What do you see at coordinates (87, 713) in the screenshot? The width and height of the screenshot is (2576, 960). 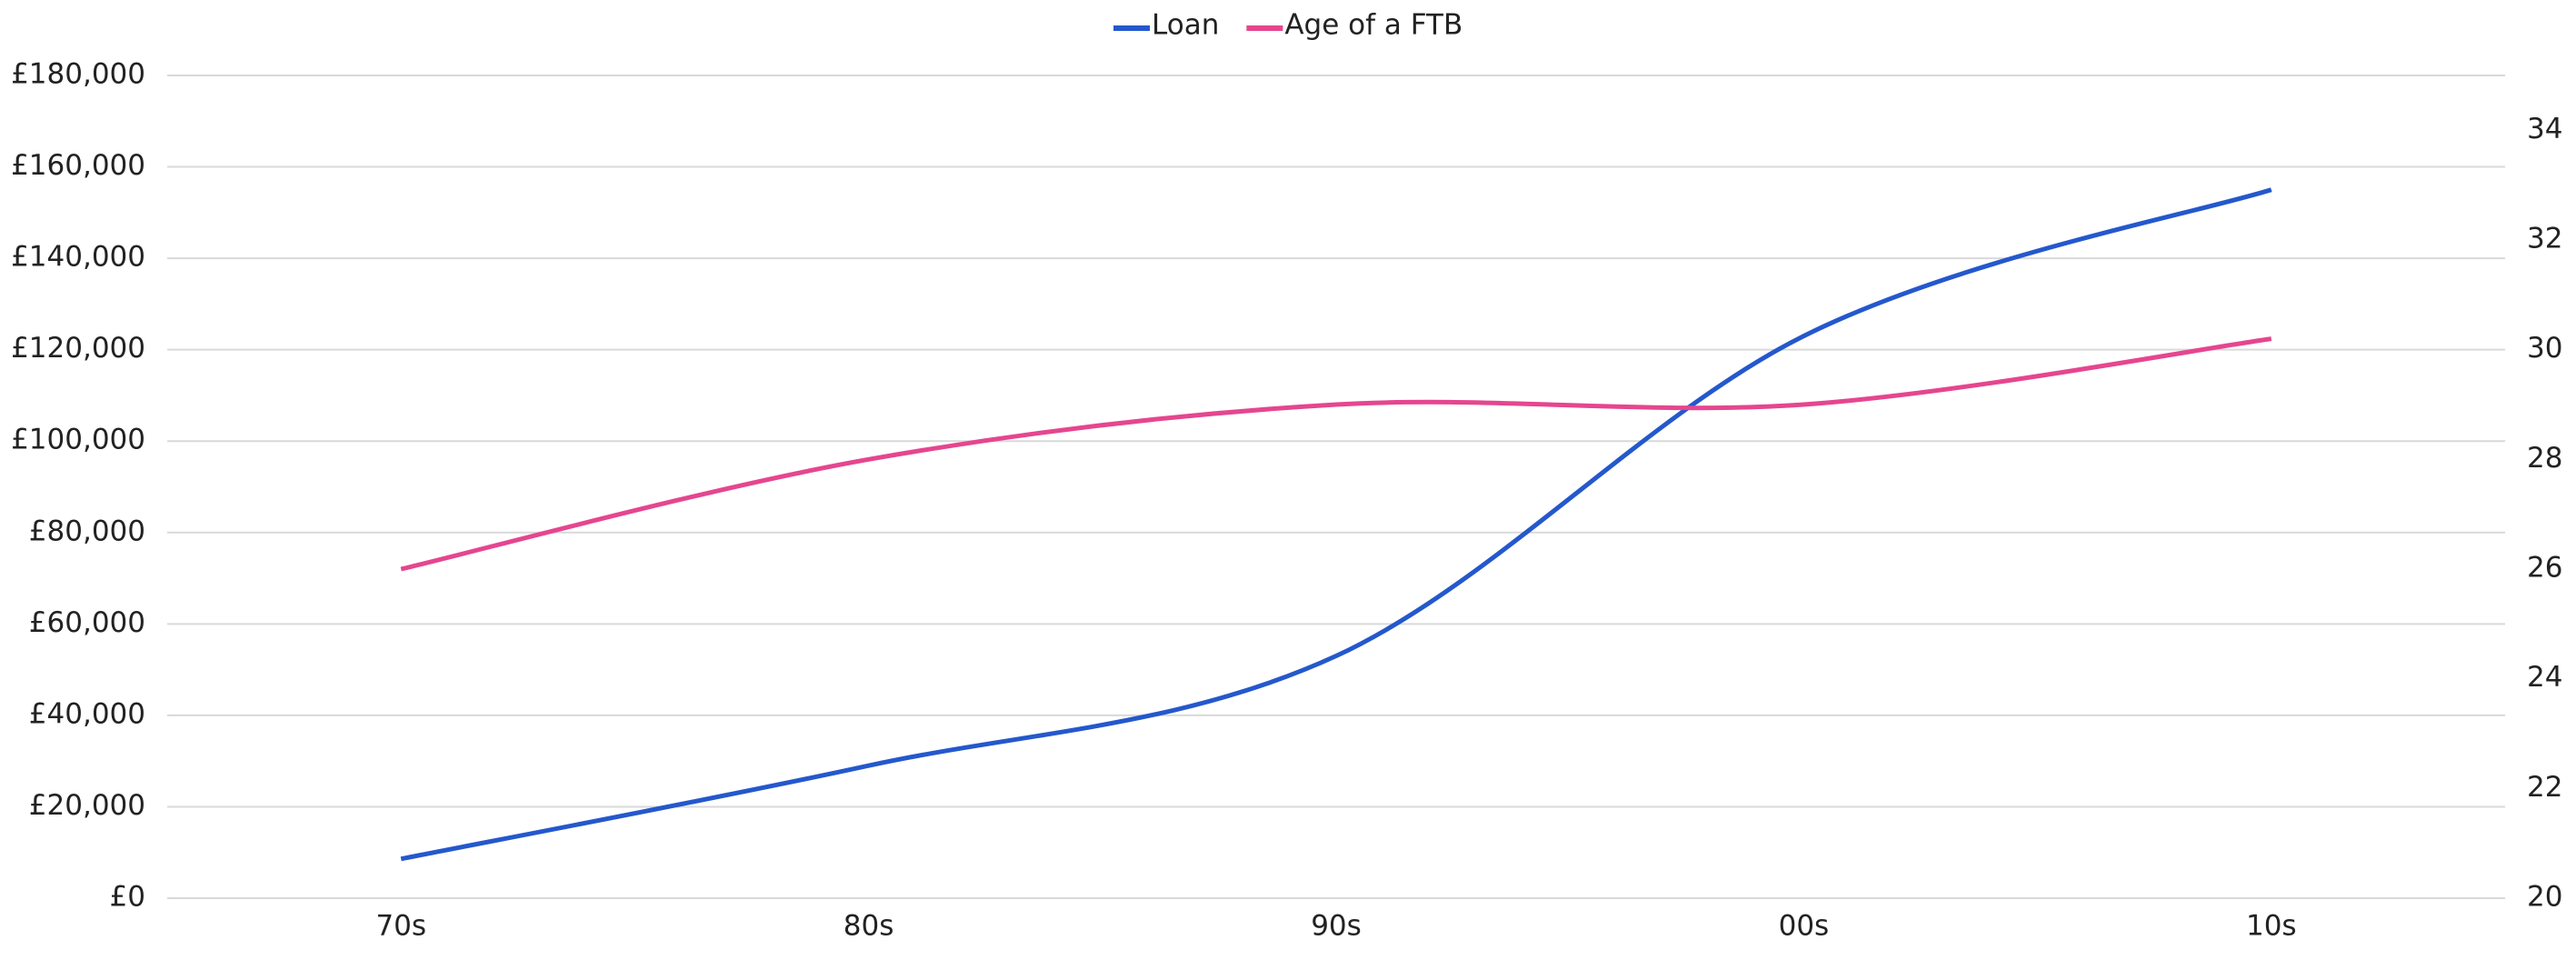 I see `y-tick-label: £40,000` at bounding box center [87, 713].